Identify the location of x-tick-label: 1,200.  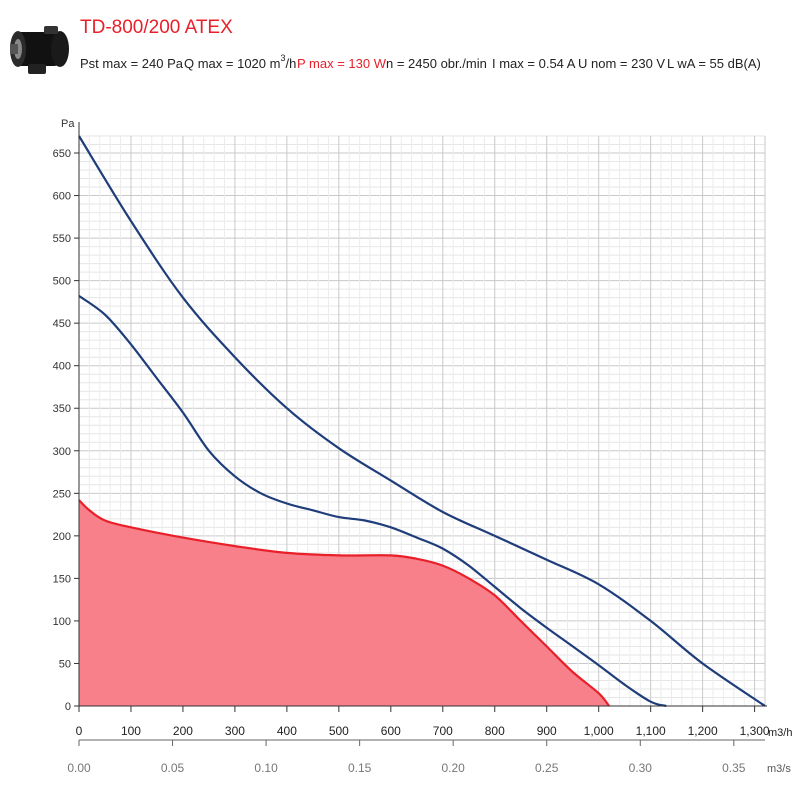
(703, 731).